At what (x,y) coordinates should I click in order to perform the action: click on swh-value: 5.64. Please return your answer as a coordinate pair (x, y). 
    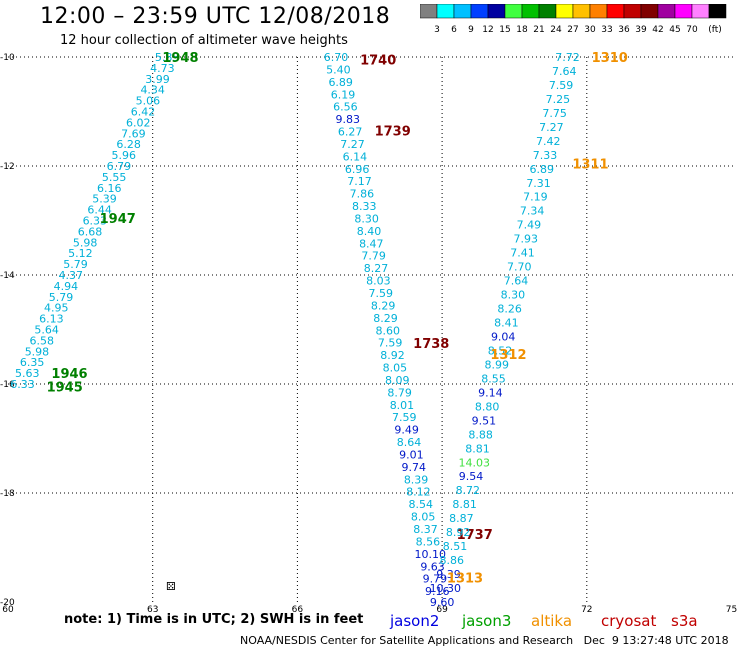
    Looking at the image, I should click on (46, 330).